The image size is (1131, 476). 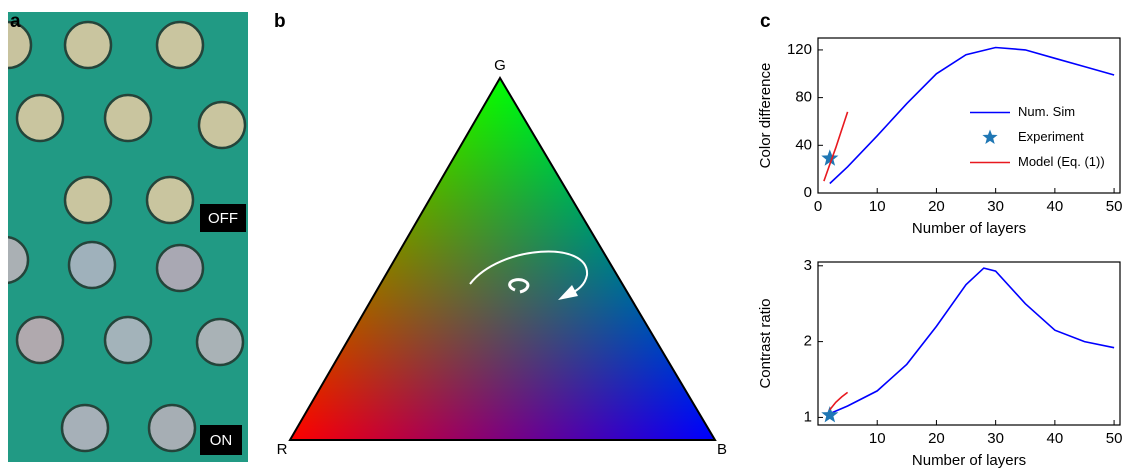 What do you see at coordinates (818, 206) in the screenshot?
I see `x-tick-label: 0` at bounding box center [818, 206].